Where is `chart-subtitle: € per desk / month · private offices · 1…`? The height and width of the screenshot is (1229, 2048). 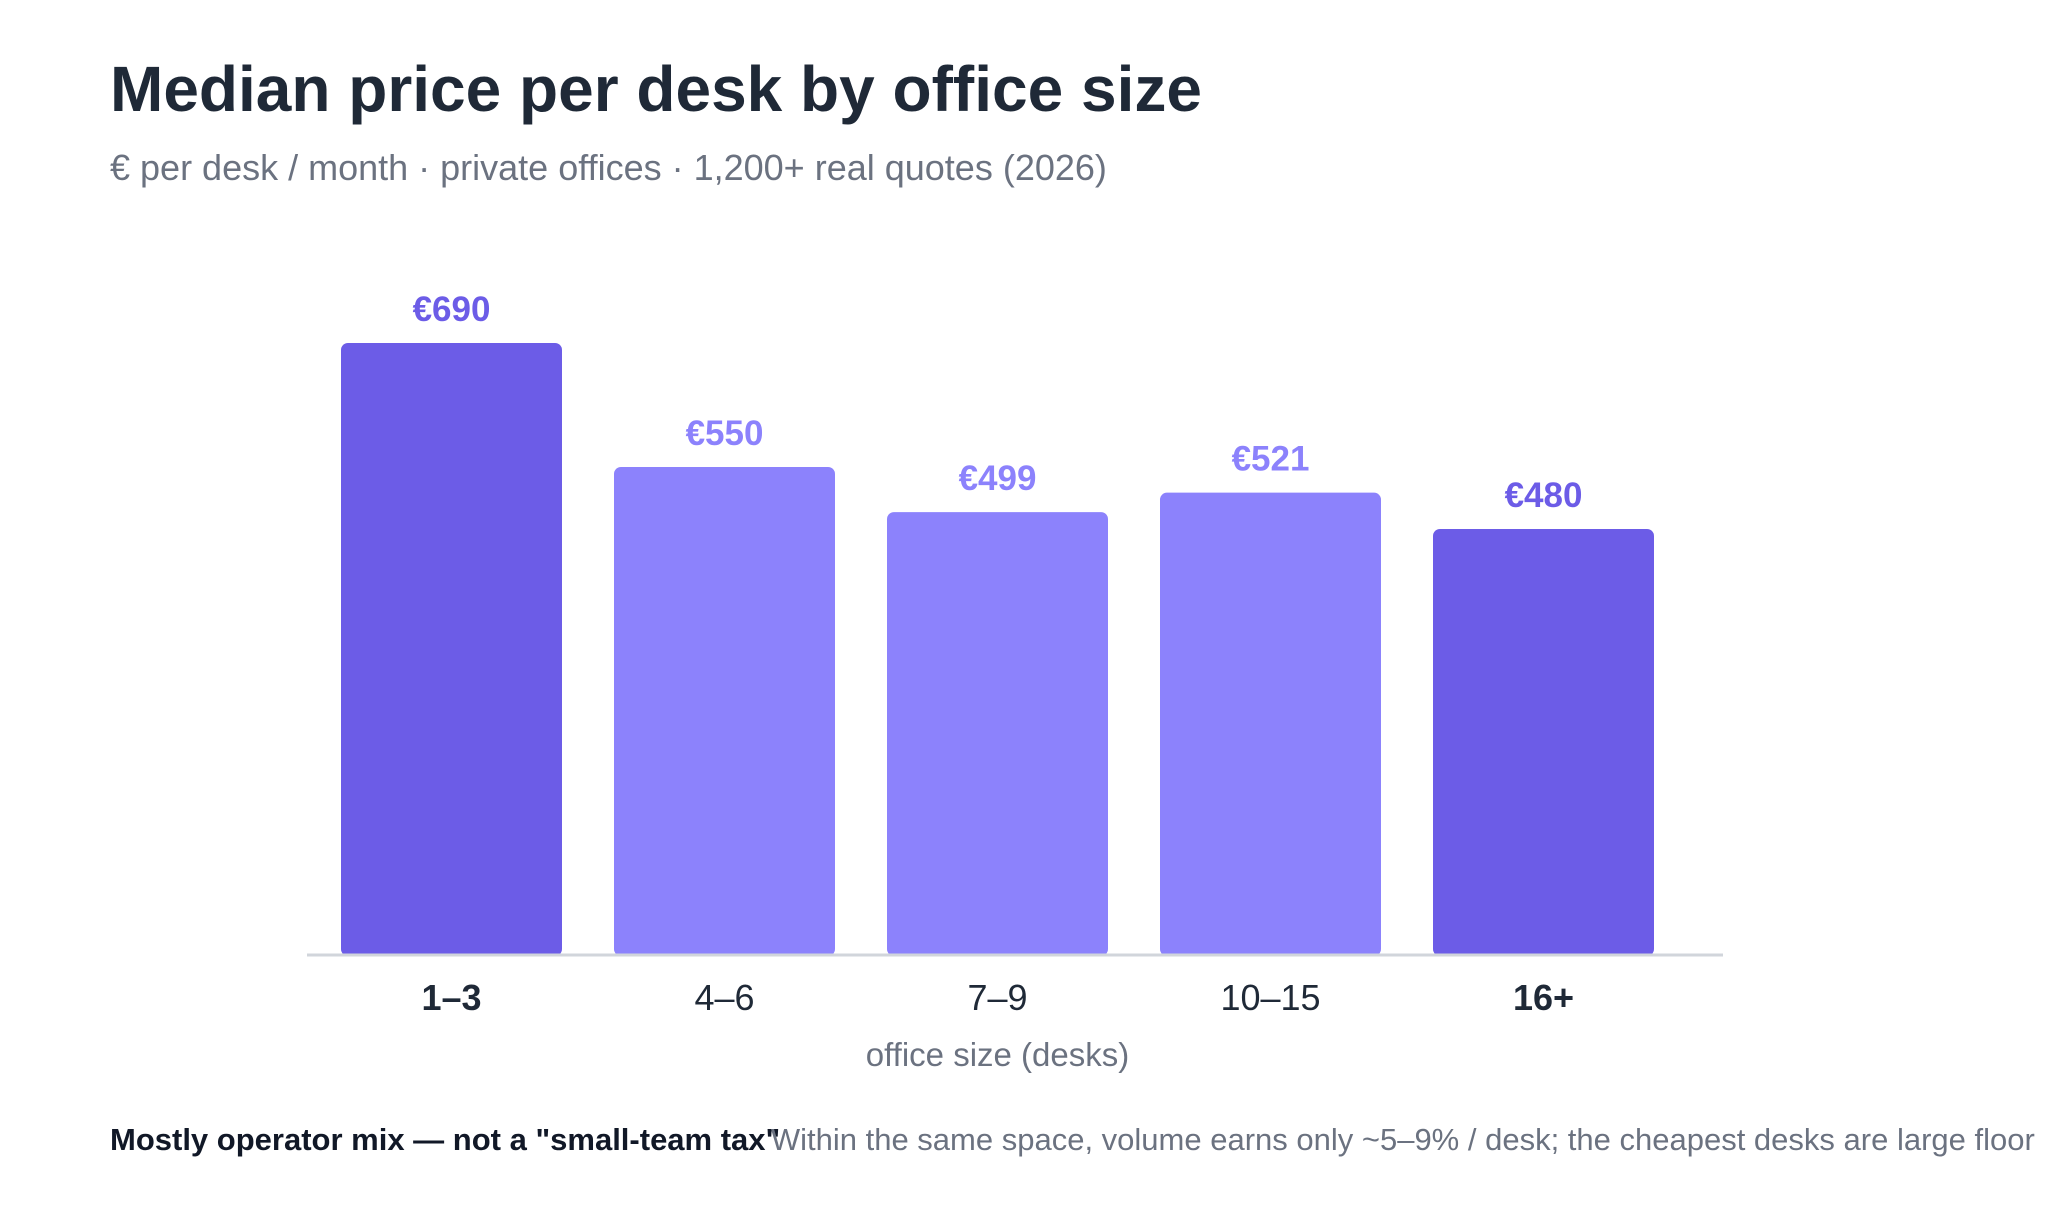 chart-subtitle: € per desk / month · private offices · 1… is located at coordinates (608, 167).